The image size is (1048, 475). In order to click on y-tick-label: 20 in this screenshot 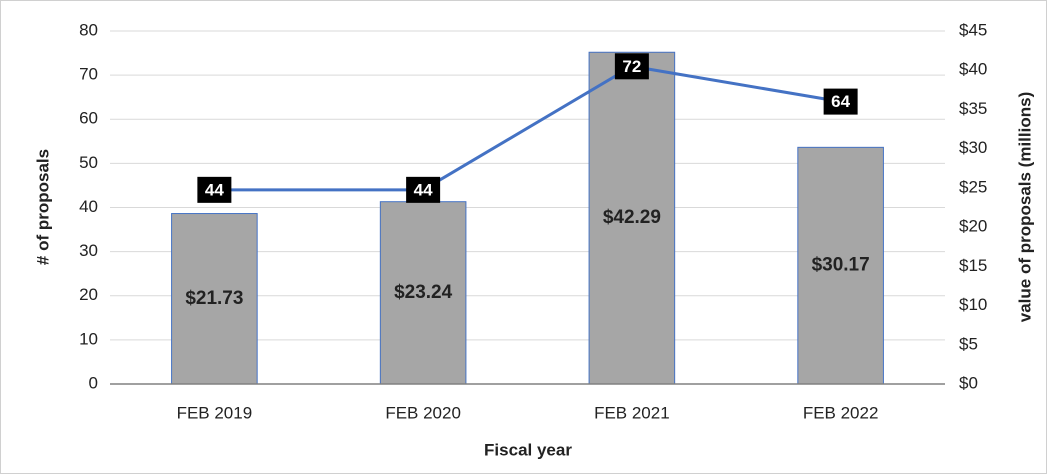, I will do `click(88, 294)`.